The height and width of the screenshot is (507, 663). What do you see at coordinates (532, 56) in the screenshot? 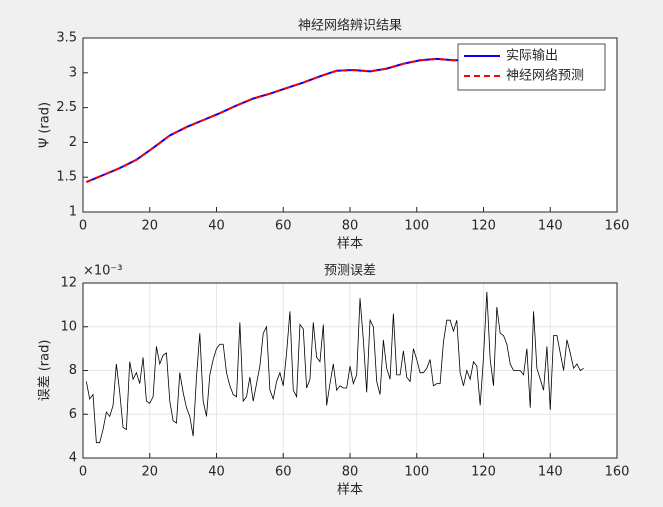
I see `legend-label: 实际输出` at bounding box center [532, 56].